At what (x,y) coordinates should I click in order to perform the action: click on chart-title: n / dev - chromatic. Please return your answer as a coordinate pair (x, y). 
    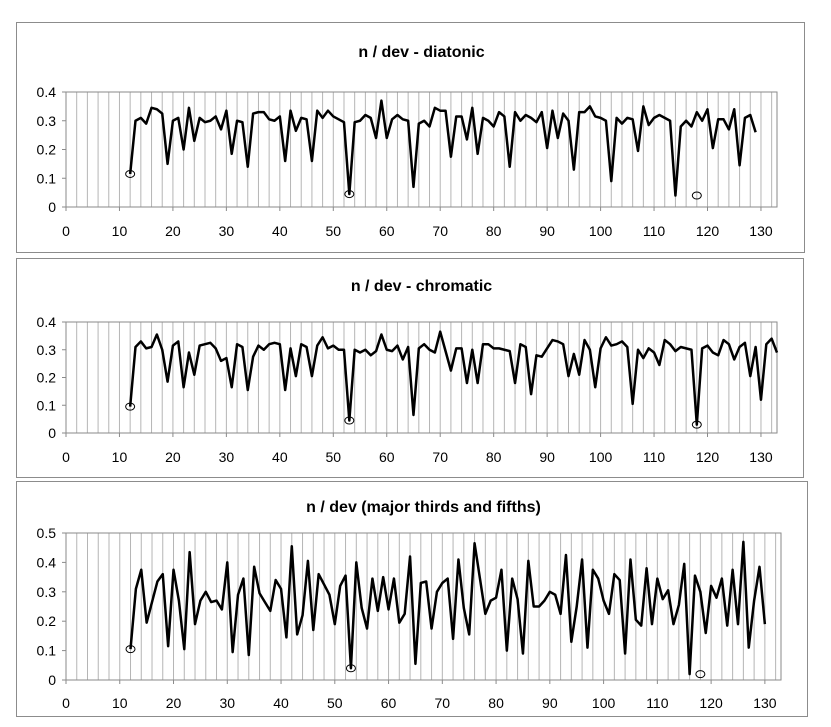
    Looking at the image, I should click on (421, 286).